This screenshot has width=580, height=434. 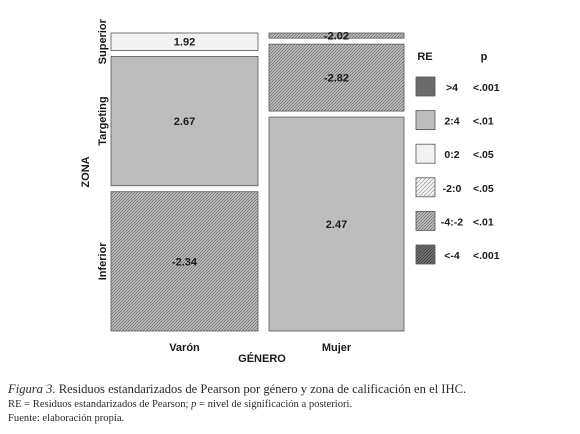 What do you see at coordinates (32, 389) in the screenshot?
I see `figure-label: Figura 3.` at bounding box center [32, 389].